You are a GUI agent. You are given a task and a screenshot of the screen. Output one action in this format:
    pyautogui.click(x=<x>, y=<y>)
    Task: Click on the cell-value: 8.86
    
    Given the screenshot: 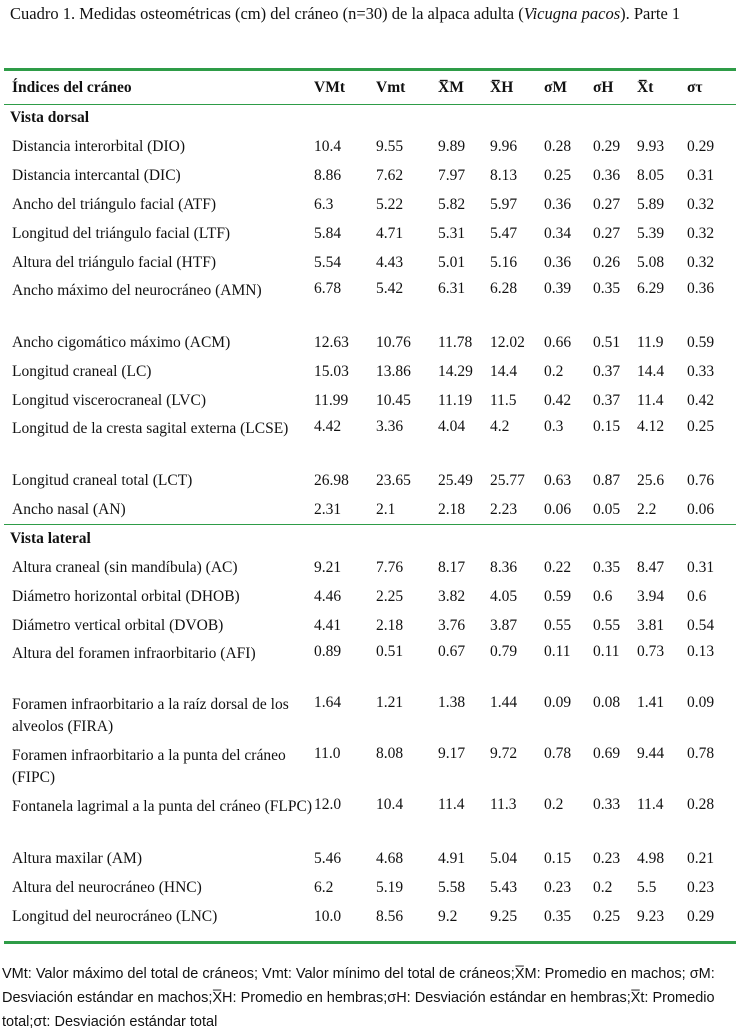 What is the action you would take?
    pyautogui.click(x=328, y=175)
    